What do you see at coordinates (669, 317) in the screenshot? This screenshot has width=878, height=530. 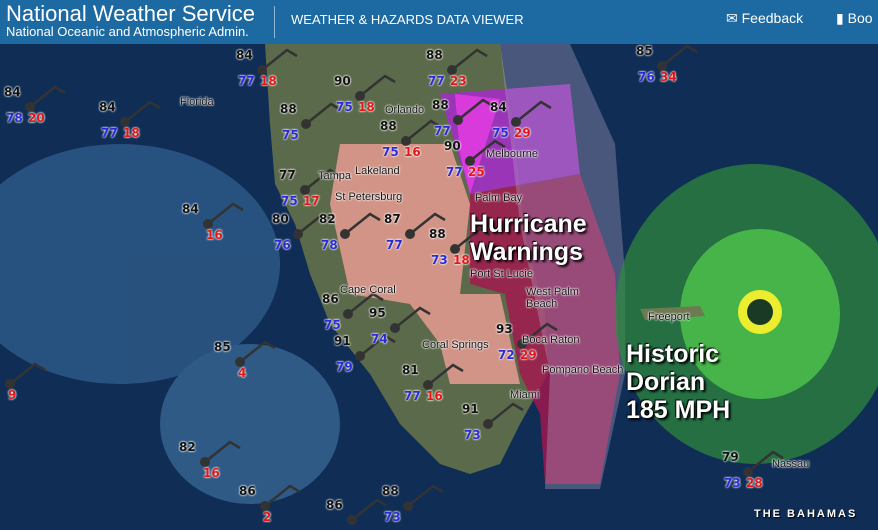 I see `city-label: Freeport` at bounding box center [669, 317].